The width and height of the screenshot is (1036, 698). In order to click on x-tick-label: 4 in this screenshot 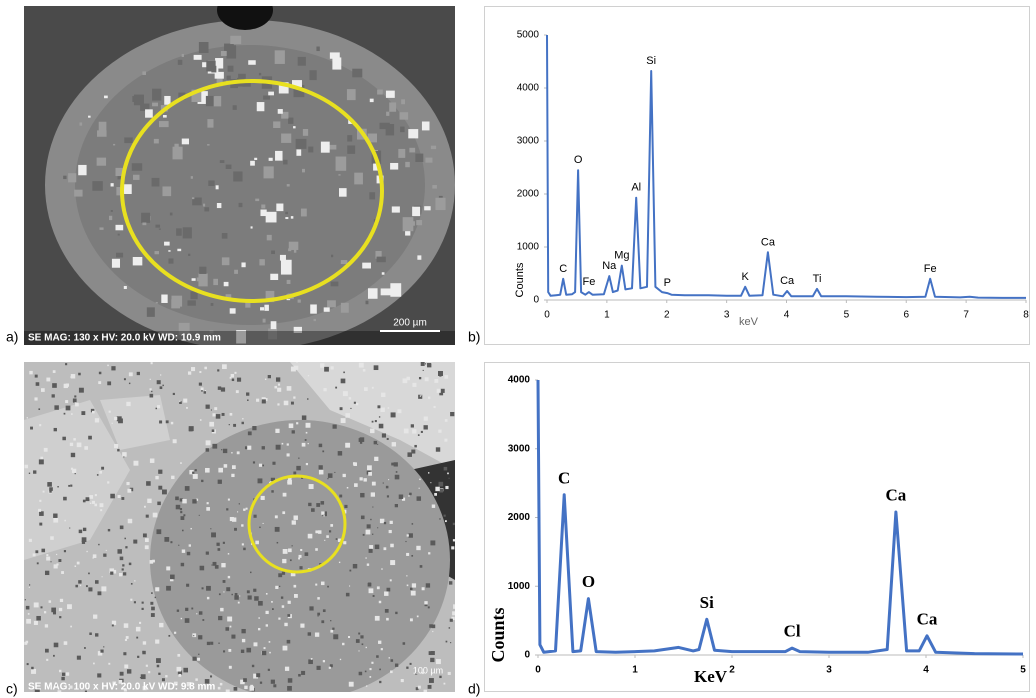, I will do `click(787, 315)`.